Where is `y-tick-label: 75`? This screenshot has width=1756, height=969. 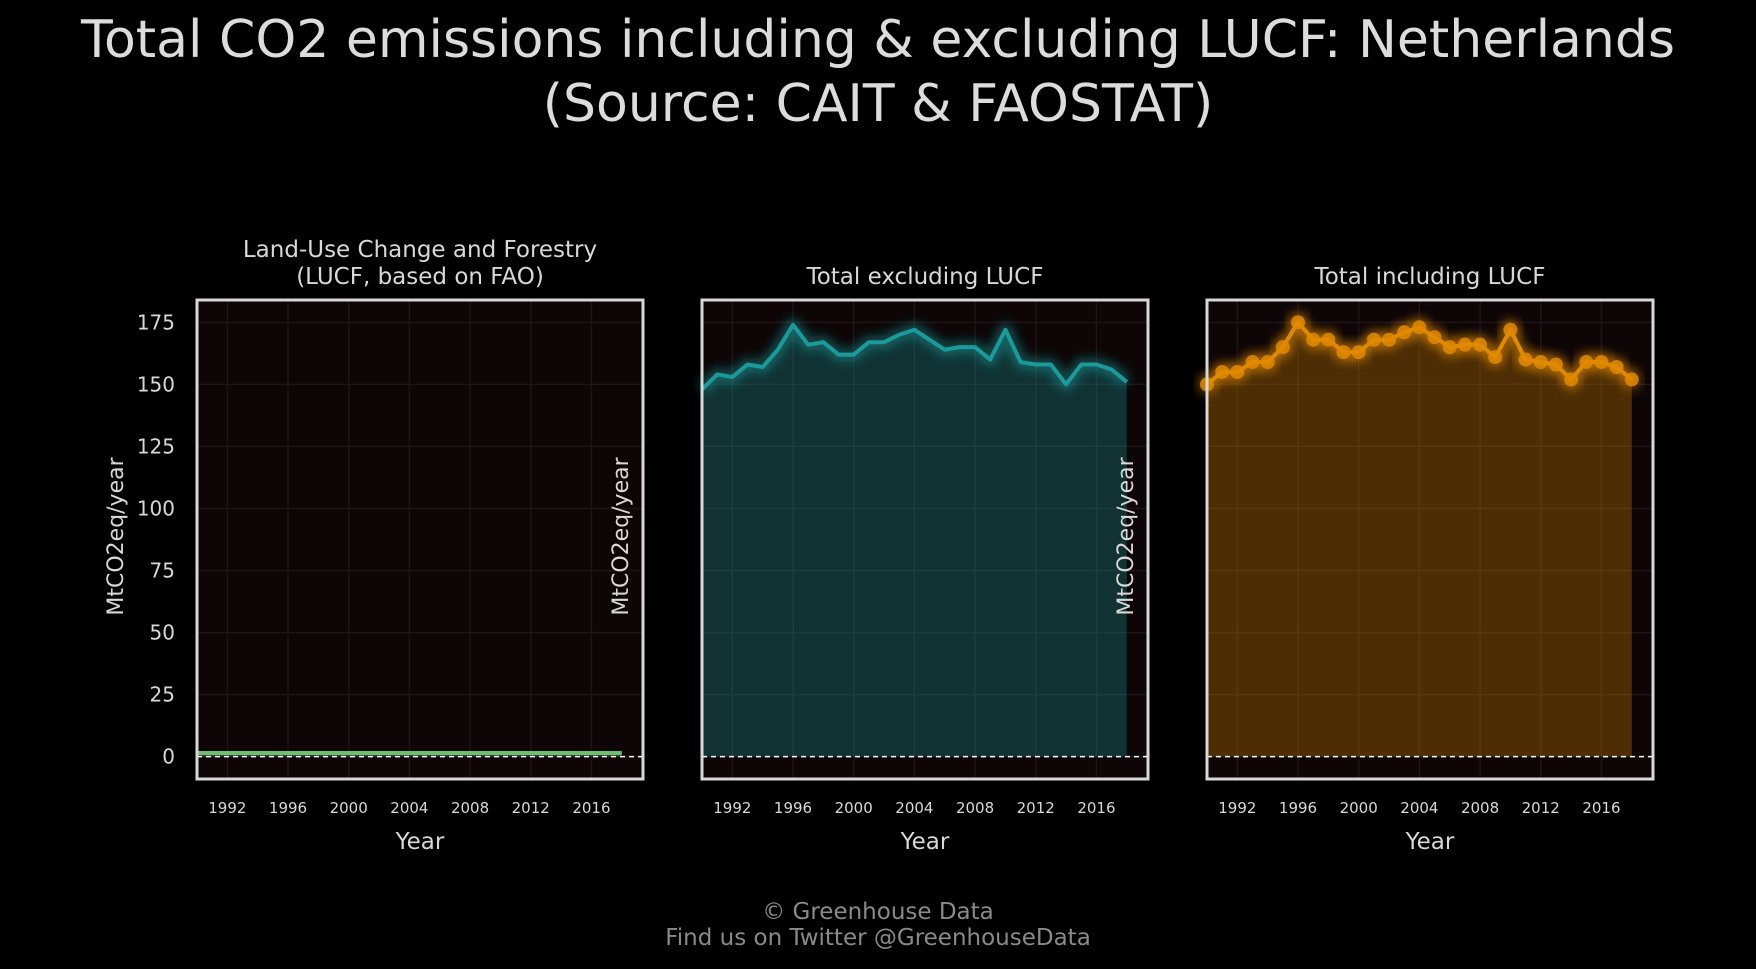
y-tick-label: 75 is located at coordinates (162, 571).